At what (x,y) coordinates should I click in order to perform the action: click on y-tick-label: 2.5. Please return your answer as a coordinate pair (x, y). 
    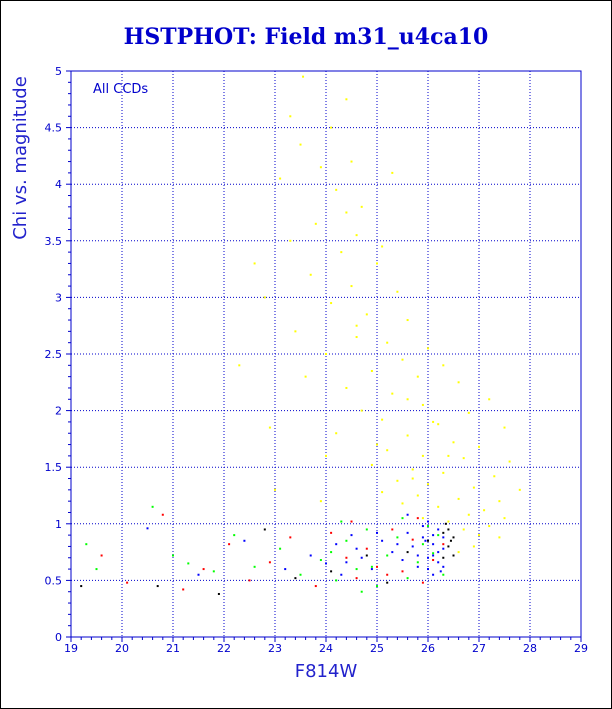
    Looking at the image, I should click on (54, 354).